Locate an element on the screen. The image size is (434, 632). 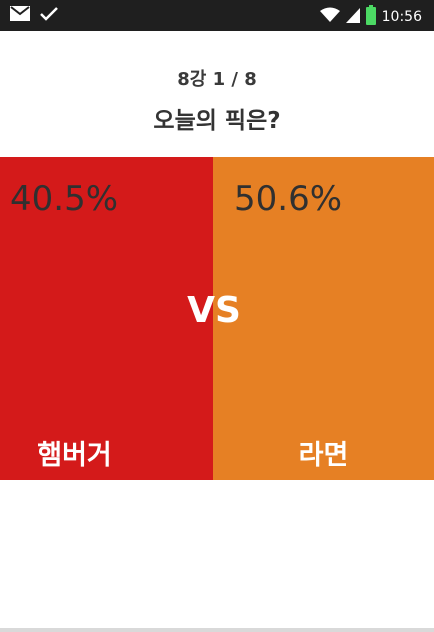
mail-icon is located at coordinates (20, 15).